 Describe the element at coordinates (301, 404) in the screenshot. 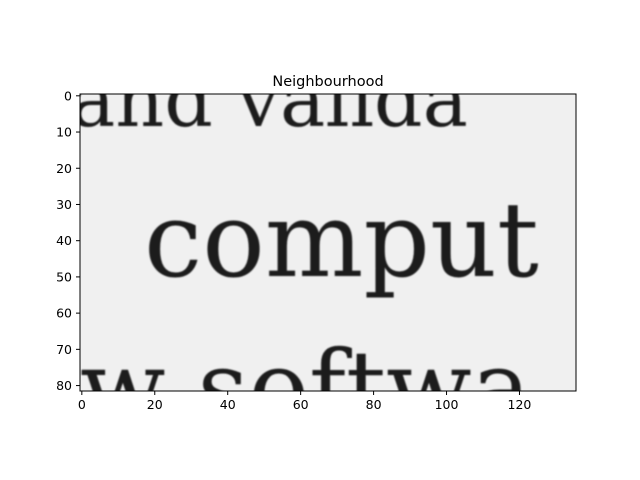

I see `x-tick-label: 60` at that location.